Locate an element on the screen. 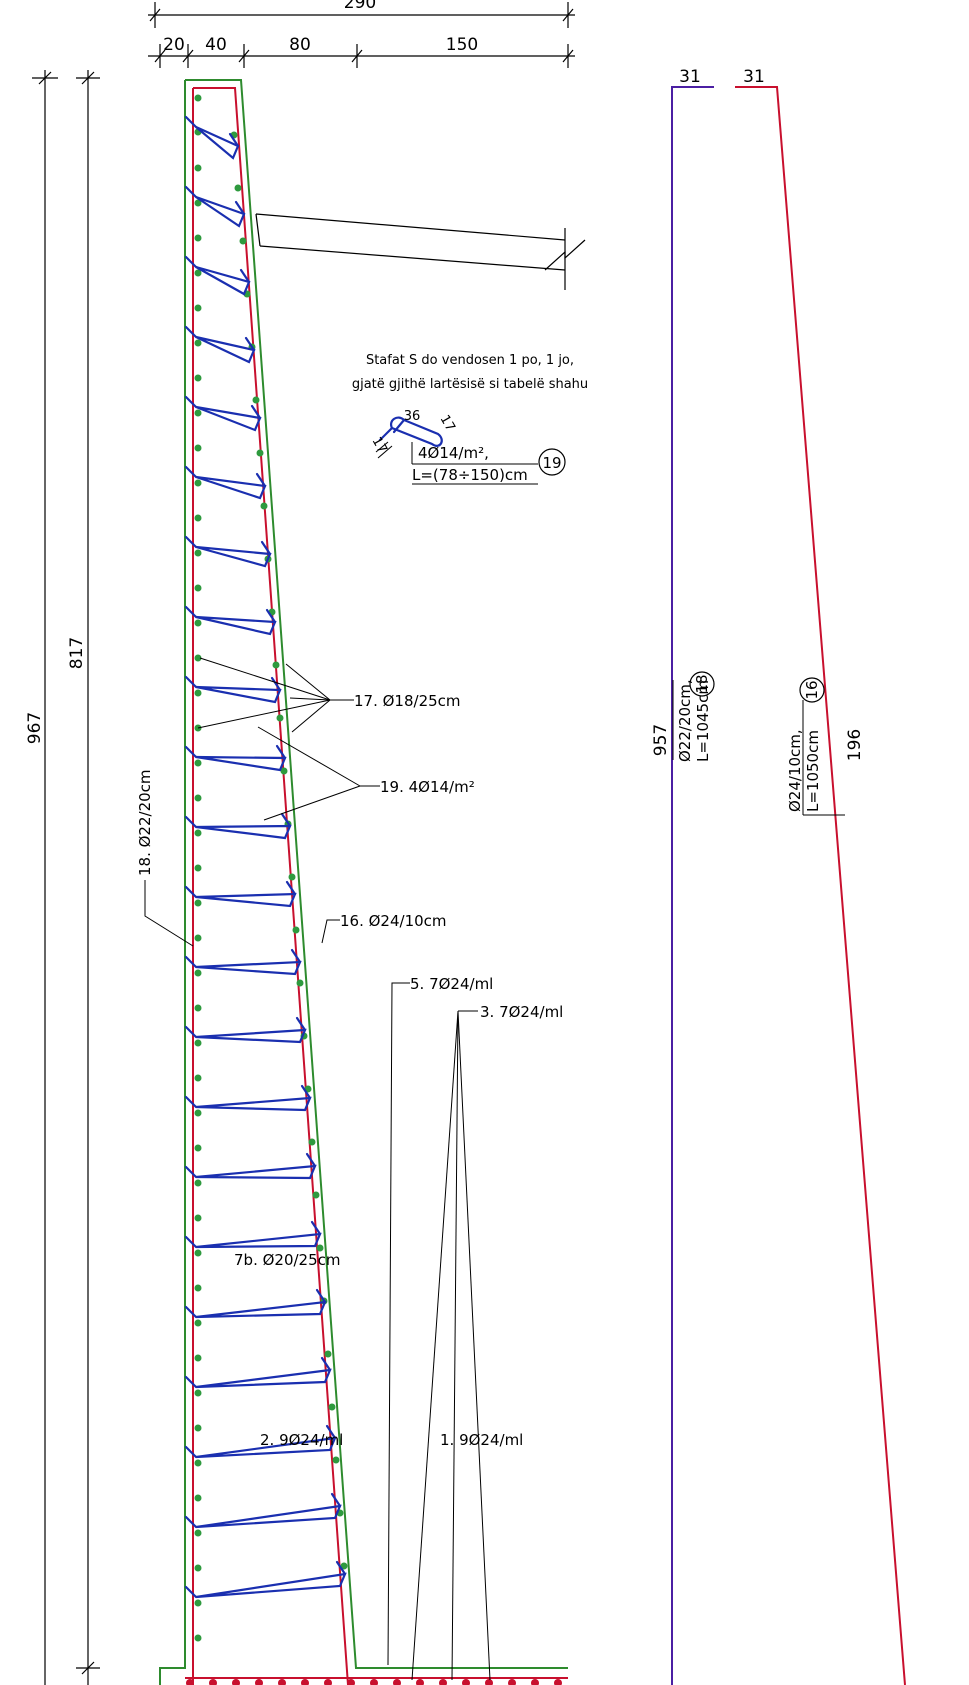 The image size is (969, 1685). stirrup-detail-ticks is located at coordinates (456, 463).